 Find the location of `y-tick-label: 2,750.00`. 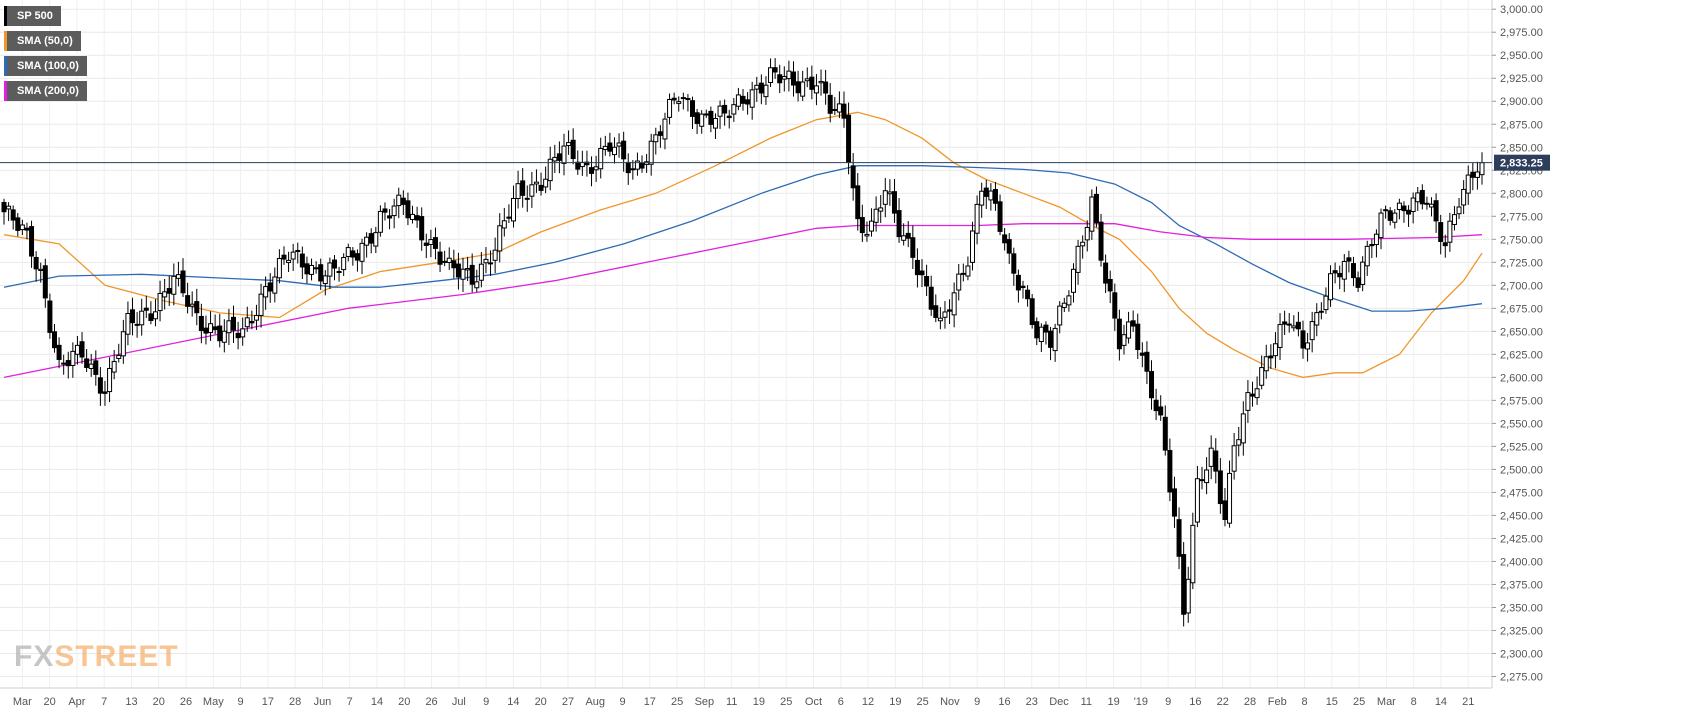

y-tick-label: 2,750.00 is located at coordinates (1521, 240).